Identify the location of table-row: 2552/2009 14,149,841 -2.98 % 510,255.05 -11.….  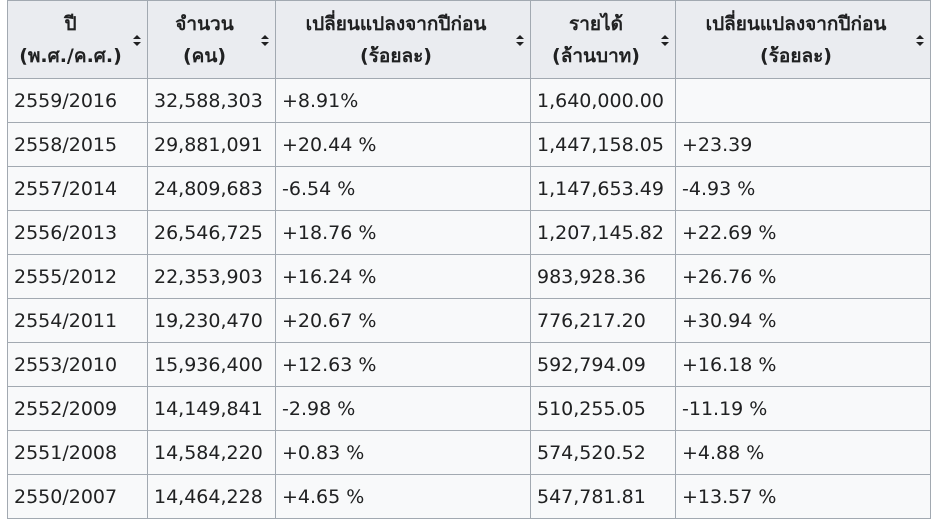
(469, 408).